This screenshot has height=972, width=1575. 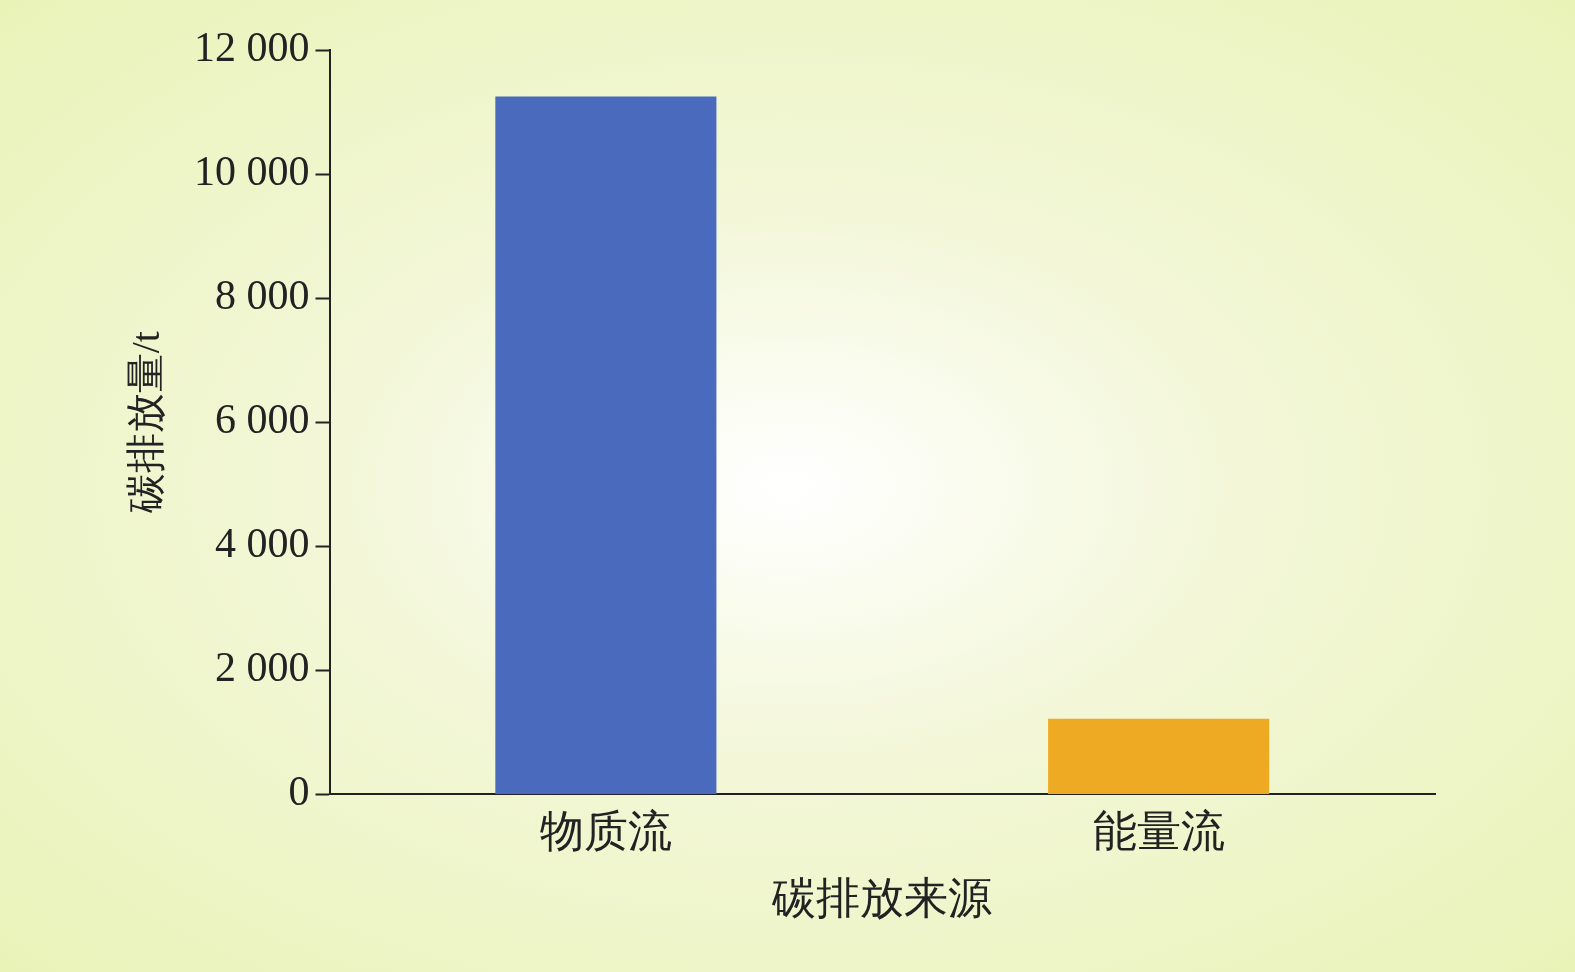 What do you see at coordinates (262, 543) in the screenshot?
I see `y-tick-label: 4 000` at bounding box center [262, 543].